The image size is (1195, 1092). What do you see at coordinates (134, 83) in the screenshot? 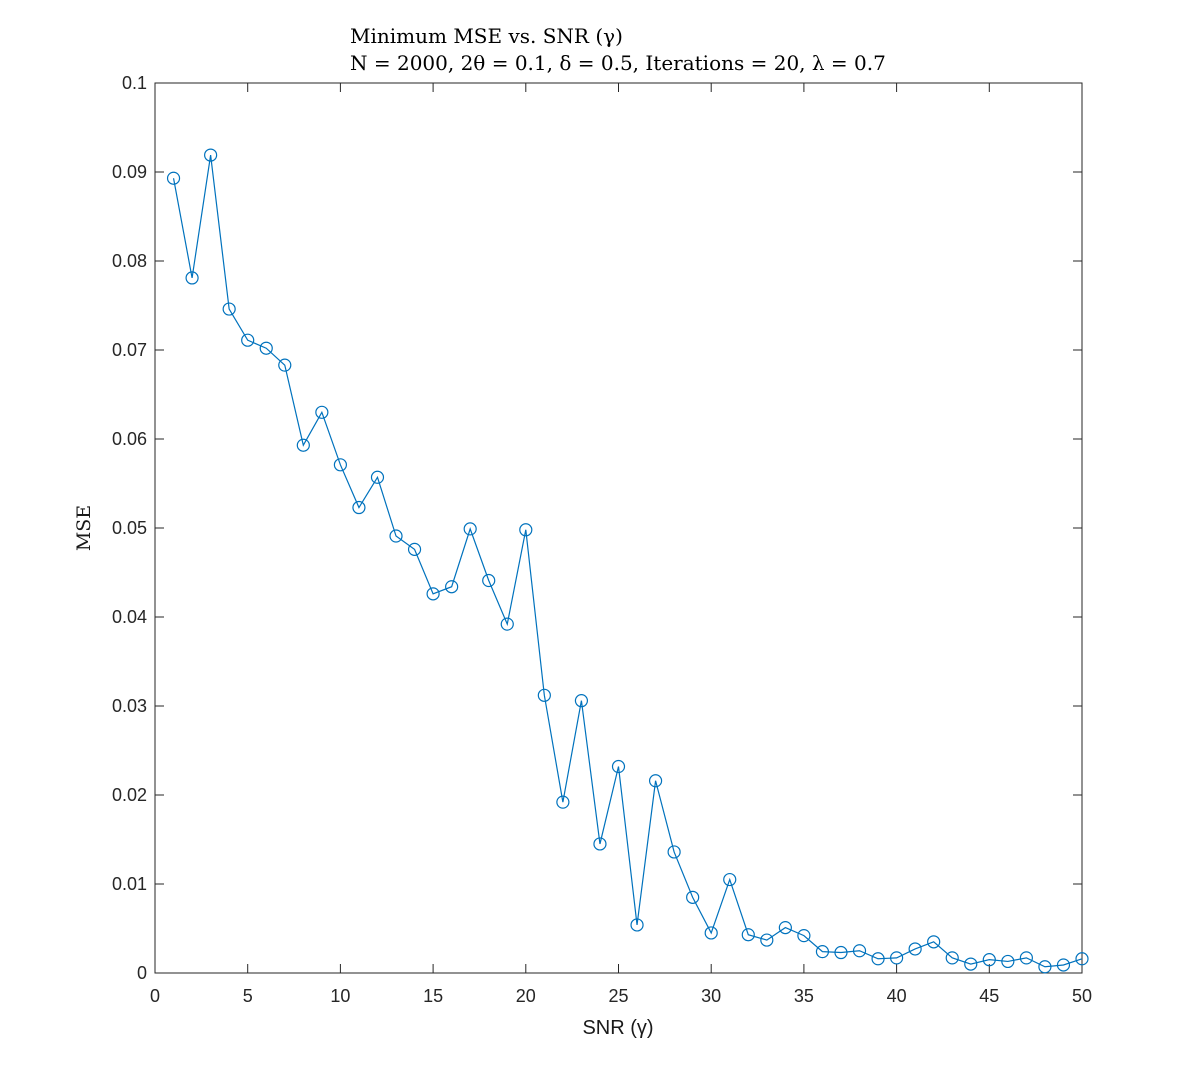
I see `y-tick-label: 0.1` at bounding box center [134, 83].